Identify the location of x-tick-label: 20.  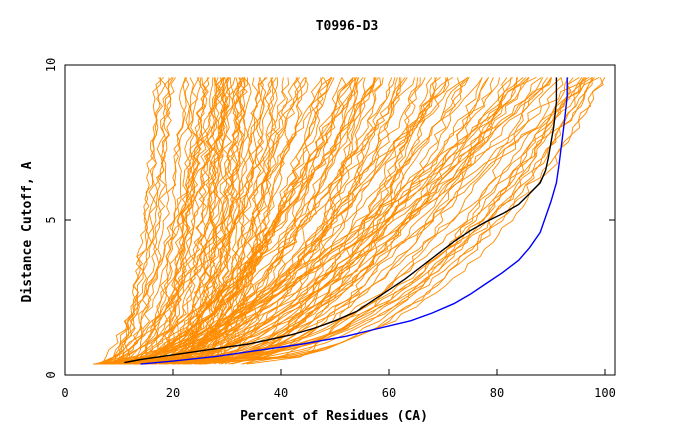
(173, 393).